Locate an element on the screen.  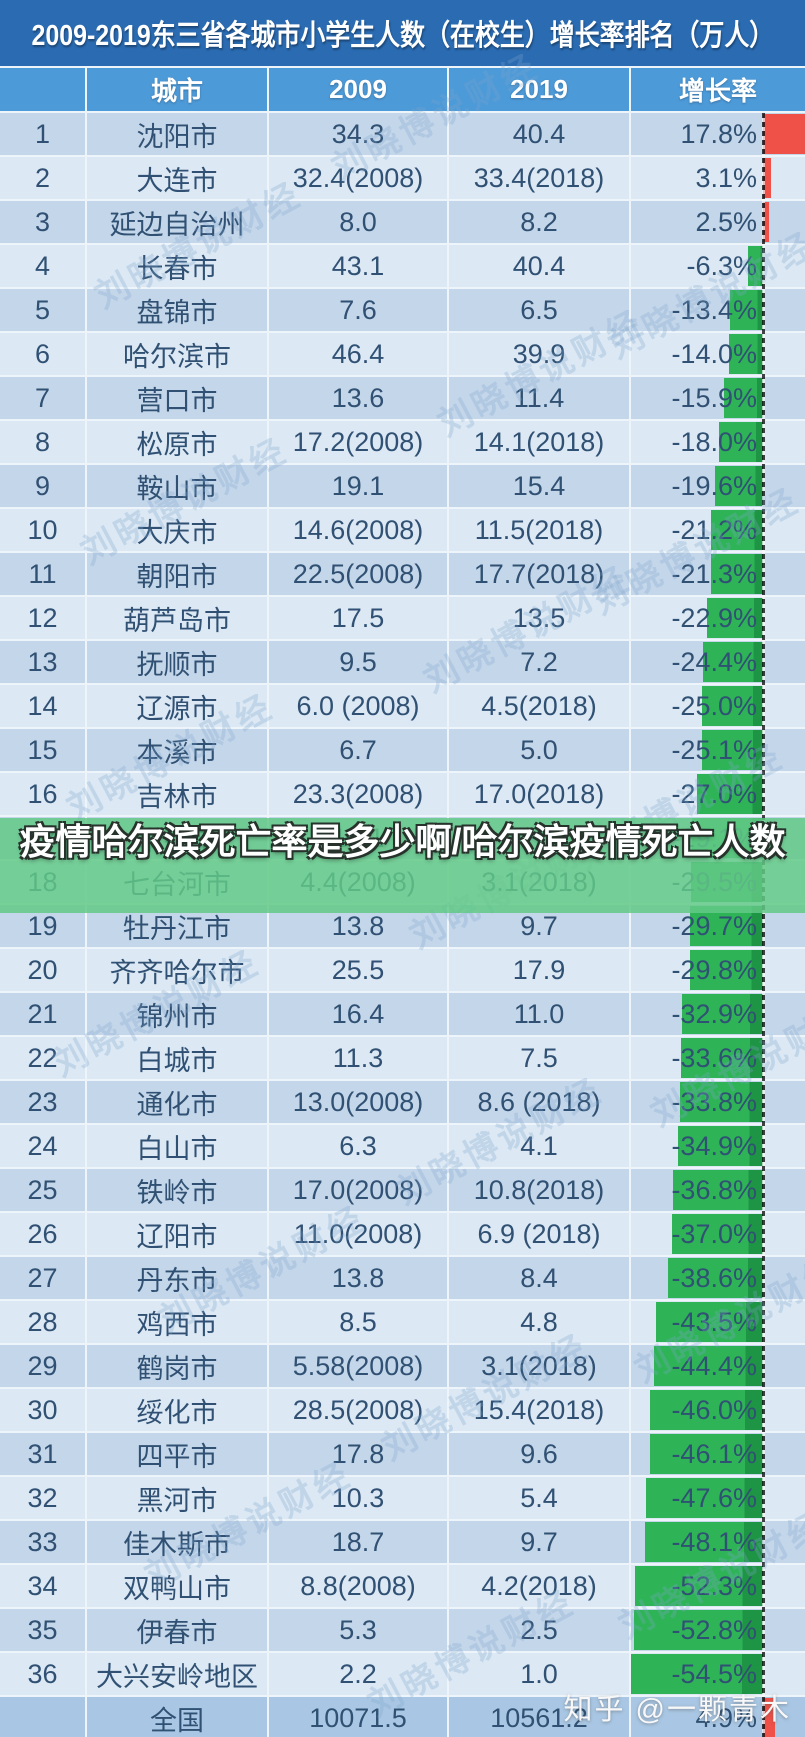
growth-cell: -44.4% is located at coordinates (718, 1366).